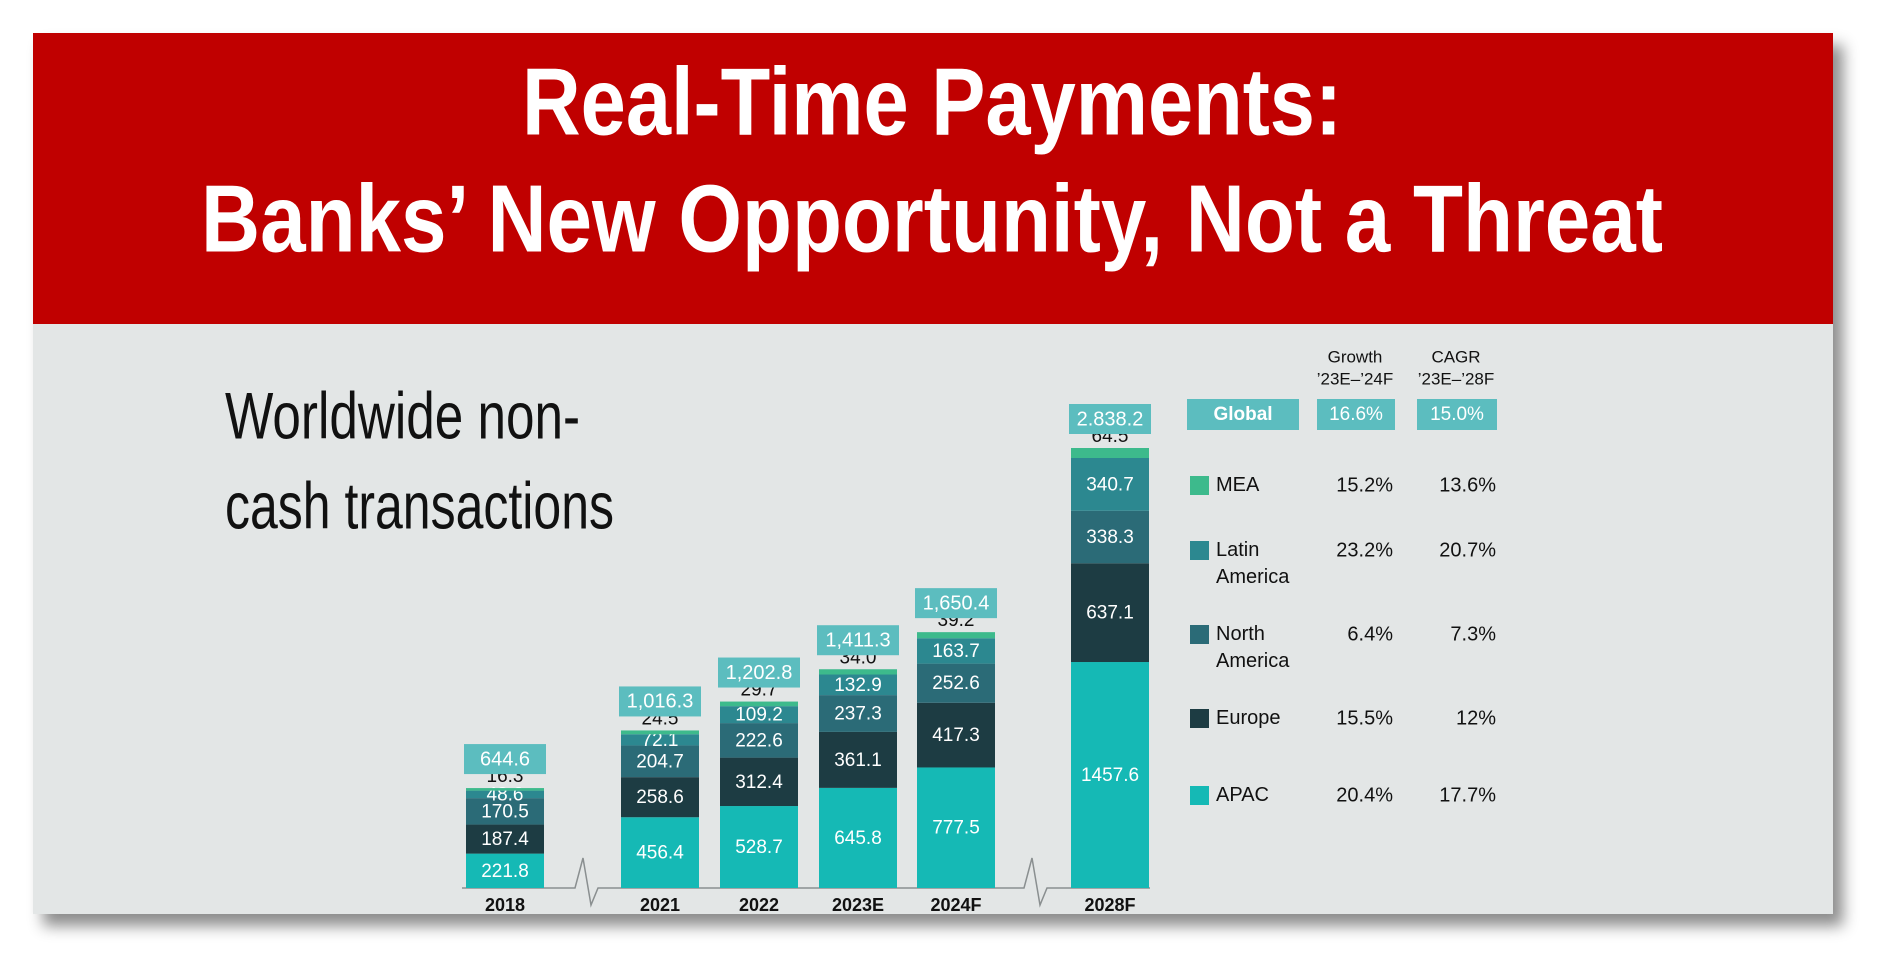  Describe the element at coordinates (419, 505) in the screenshot. I see `chart-title: cash transactions` at that location.